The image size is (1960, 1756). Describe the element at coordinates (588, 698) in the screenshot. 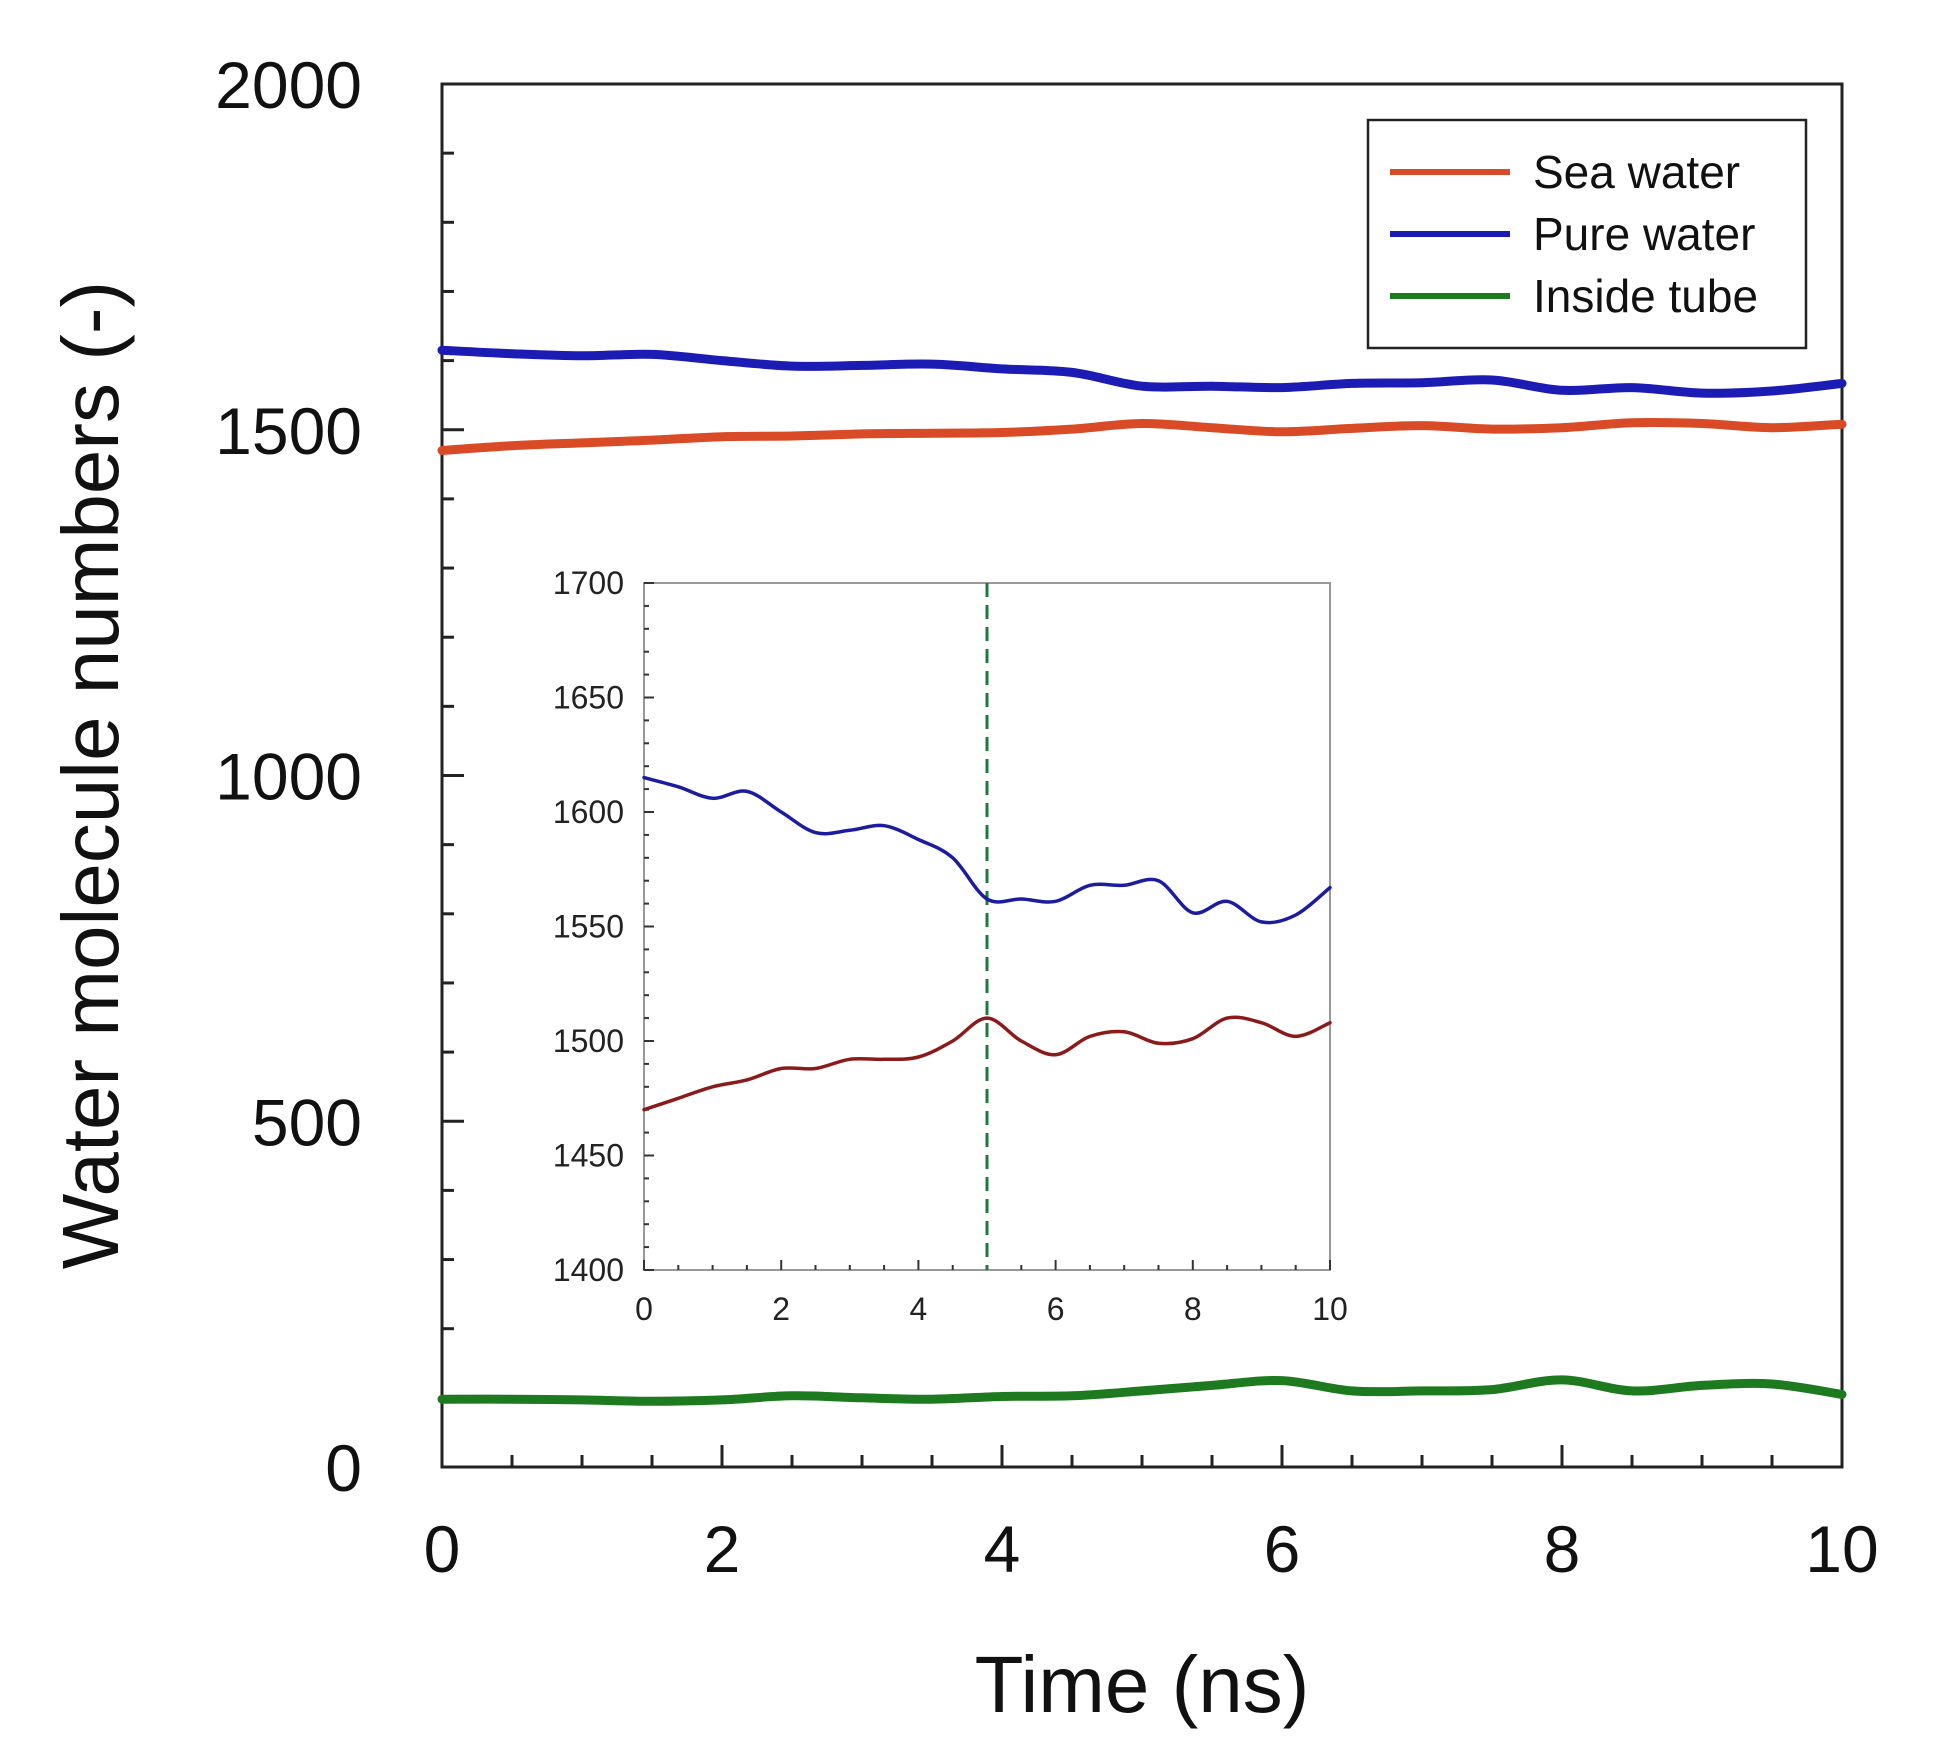

I see `y-tick-label: 1650` at that location.